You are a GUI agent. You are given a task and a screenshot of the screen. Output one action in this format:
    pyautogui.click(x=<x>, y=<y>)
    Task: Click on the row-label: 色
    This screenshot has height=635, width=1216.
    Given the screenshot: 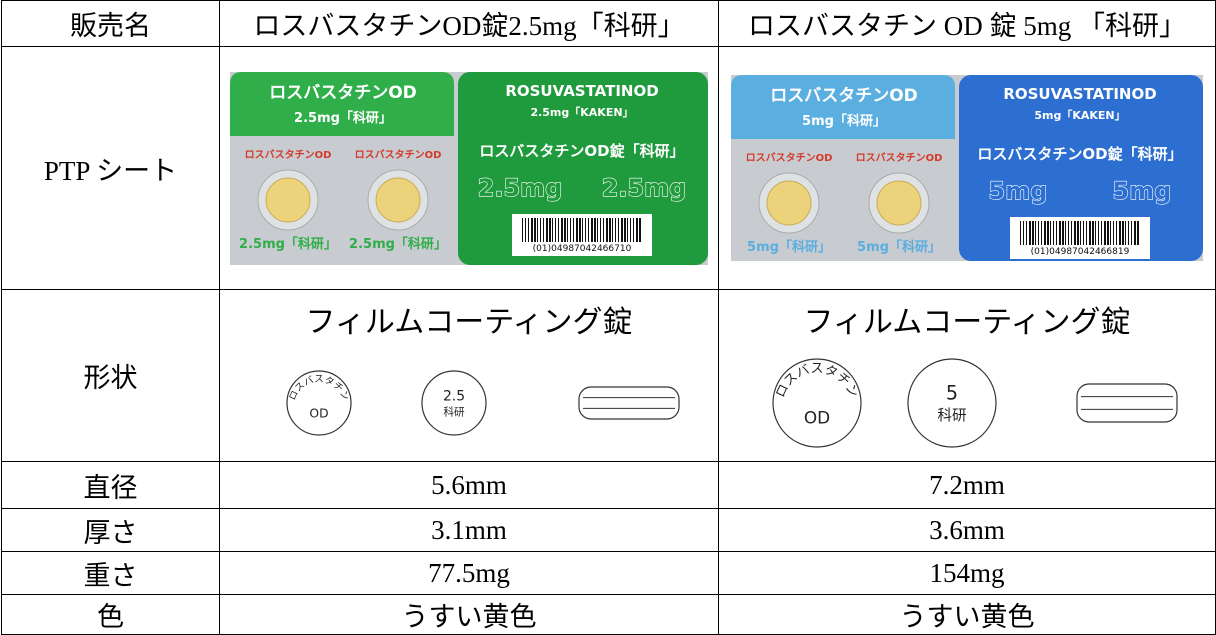 What is the action you would take?
    pyautogui.click(x=110, y=614)
    